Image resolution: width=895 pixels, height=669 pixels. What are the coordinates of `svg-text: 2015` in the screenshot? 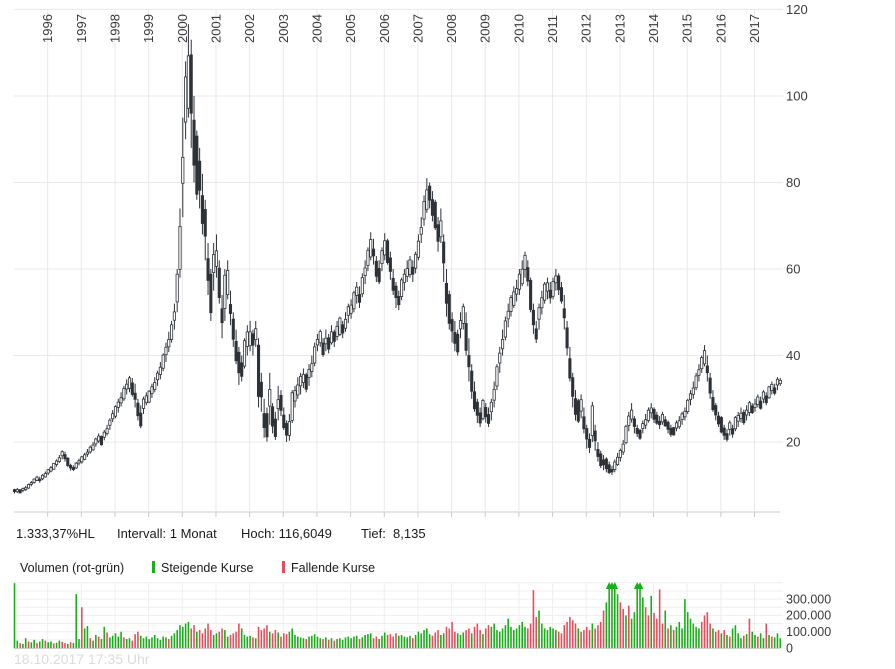 It's located at (687, 28).